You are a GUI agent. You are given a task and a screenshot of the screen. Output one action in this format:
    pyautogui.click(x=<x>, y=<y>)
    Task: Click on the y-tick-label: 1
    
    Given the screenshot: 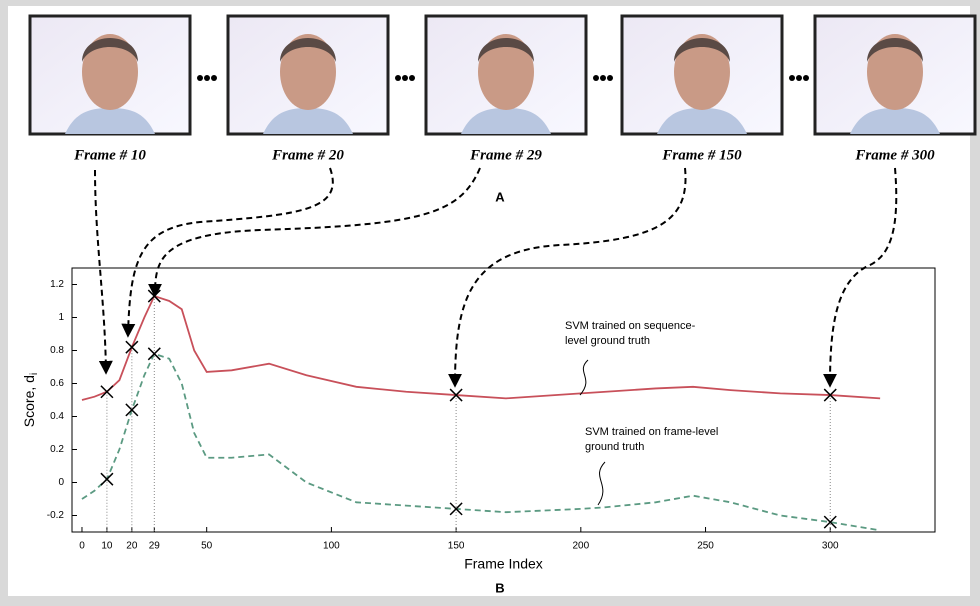 What is the action you would take?
    pyautogui.click(x=61, y=317)
    